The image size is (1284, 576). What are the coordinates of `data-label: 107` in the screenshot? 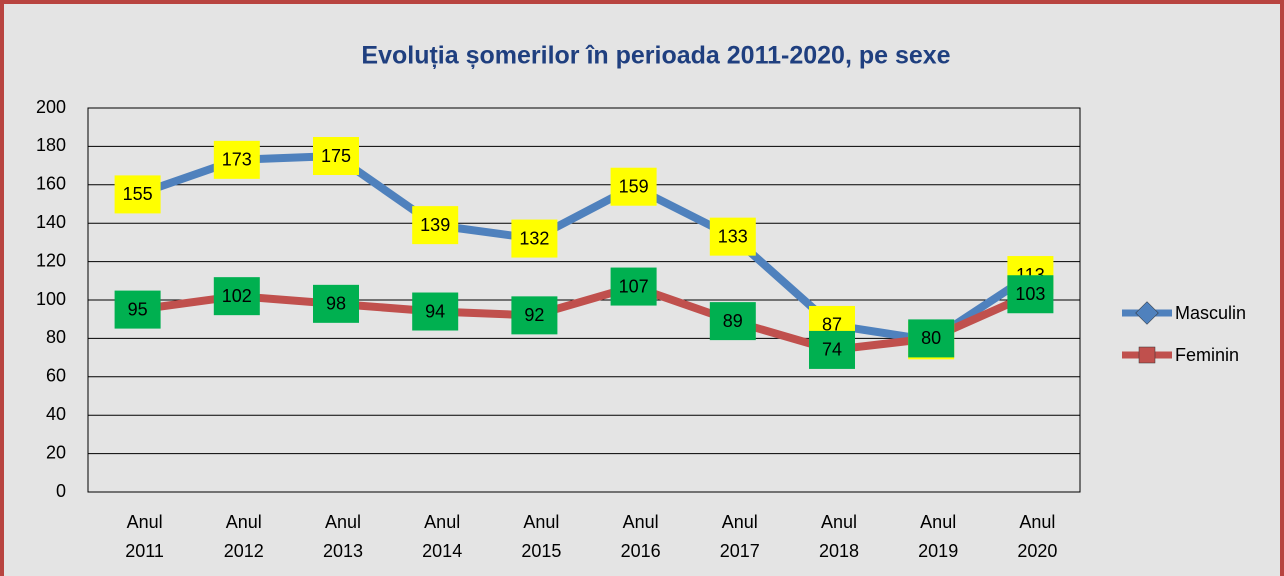 It's located at (634, 286).